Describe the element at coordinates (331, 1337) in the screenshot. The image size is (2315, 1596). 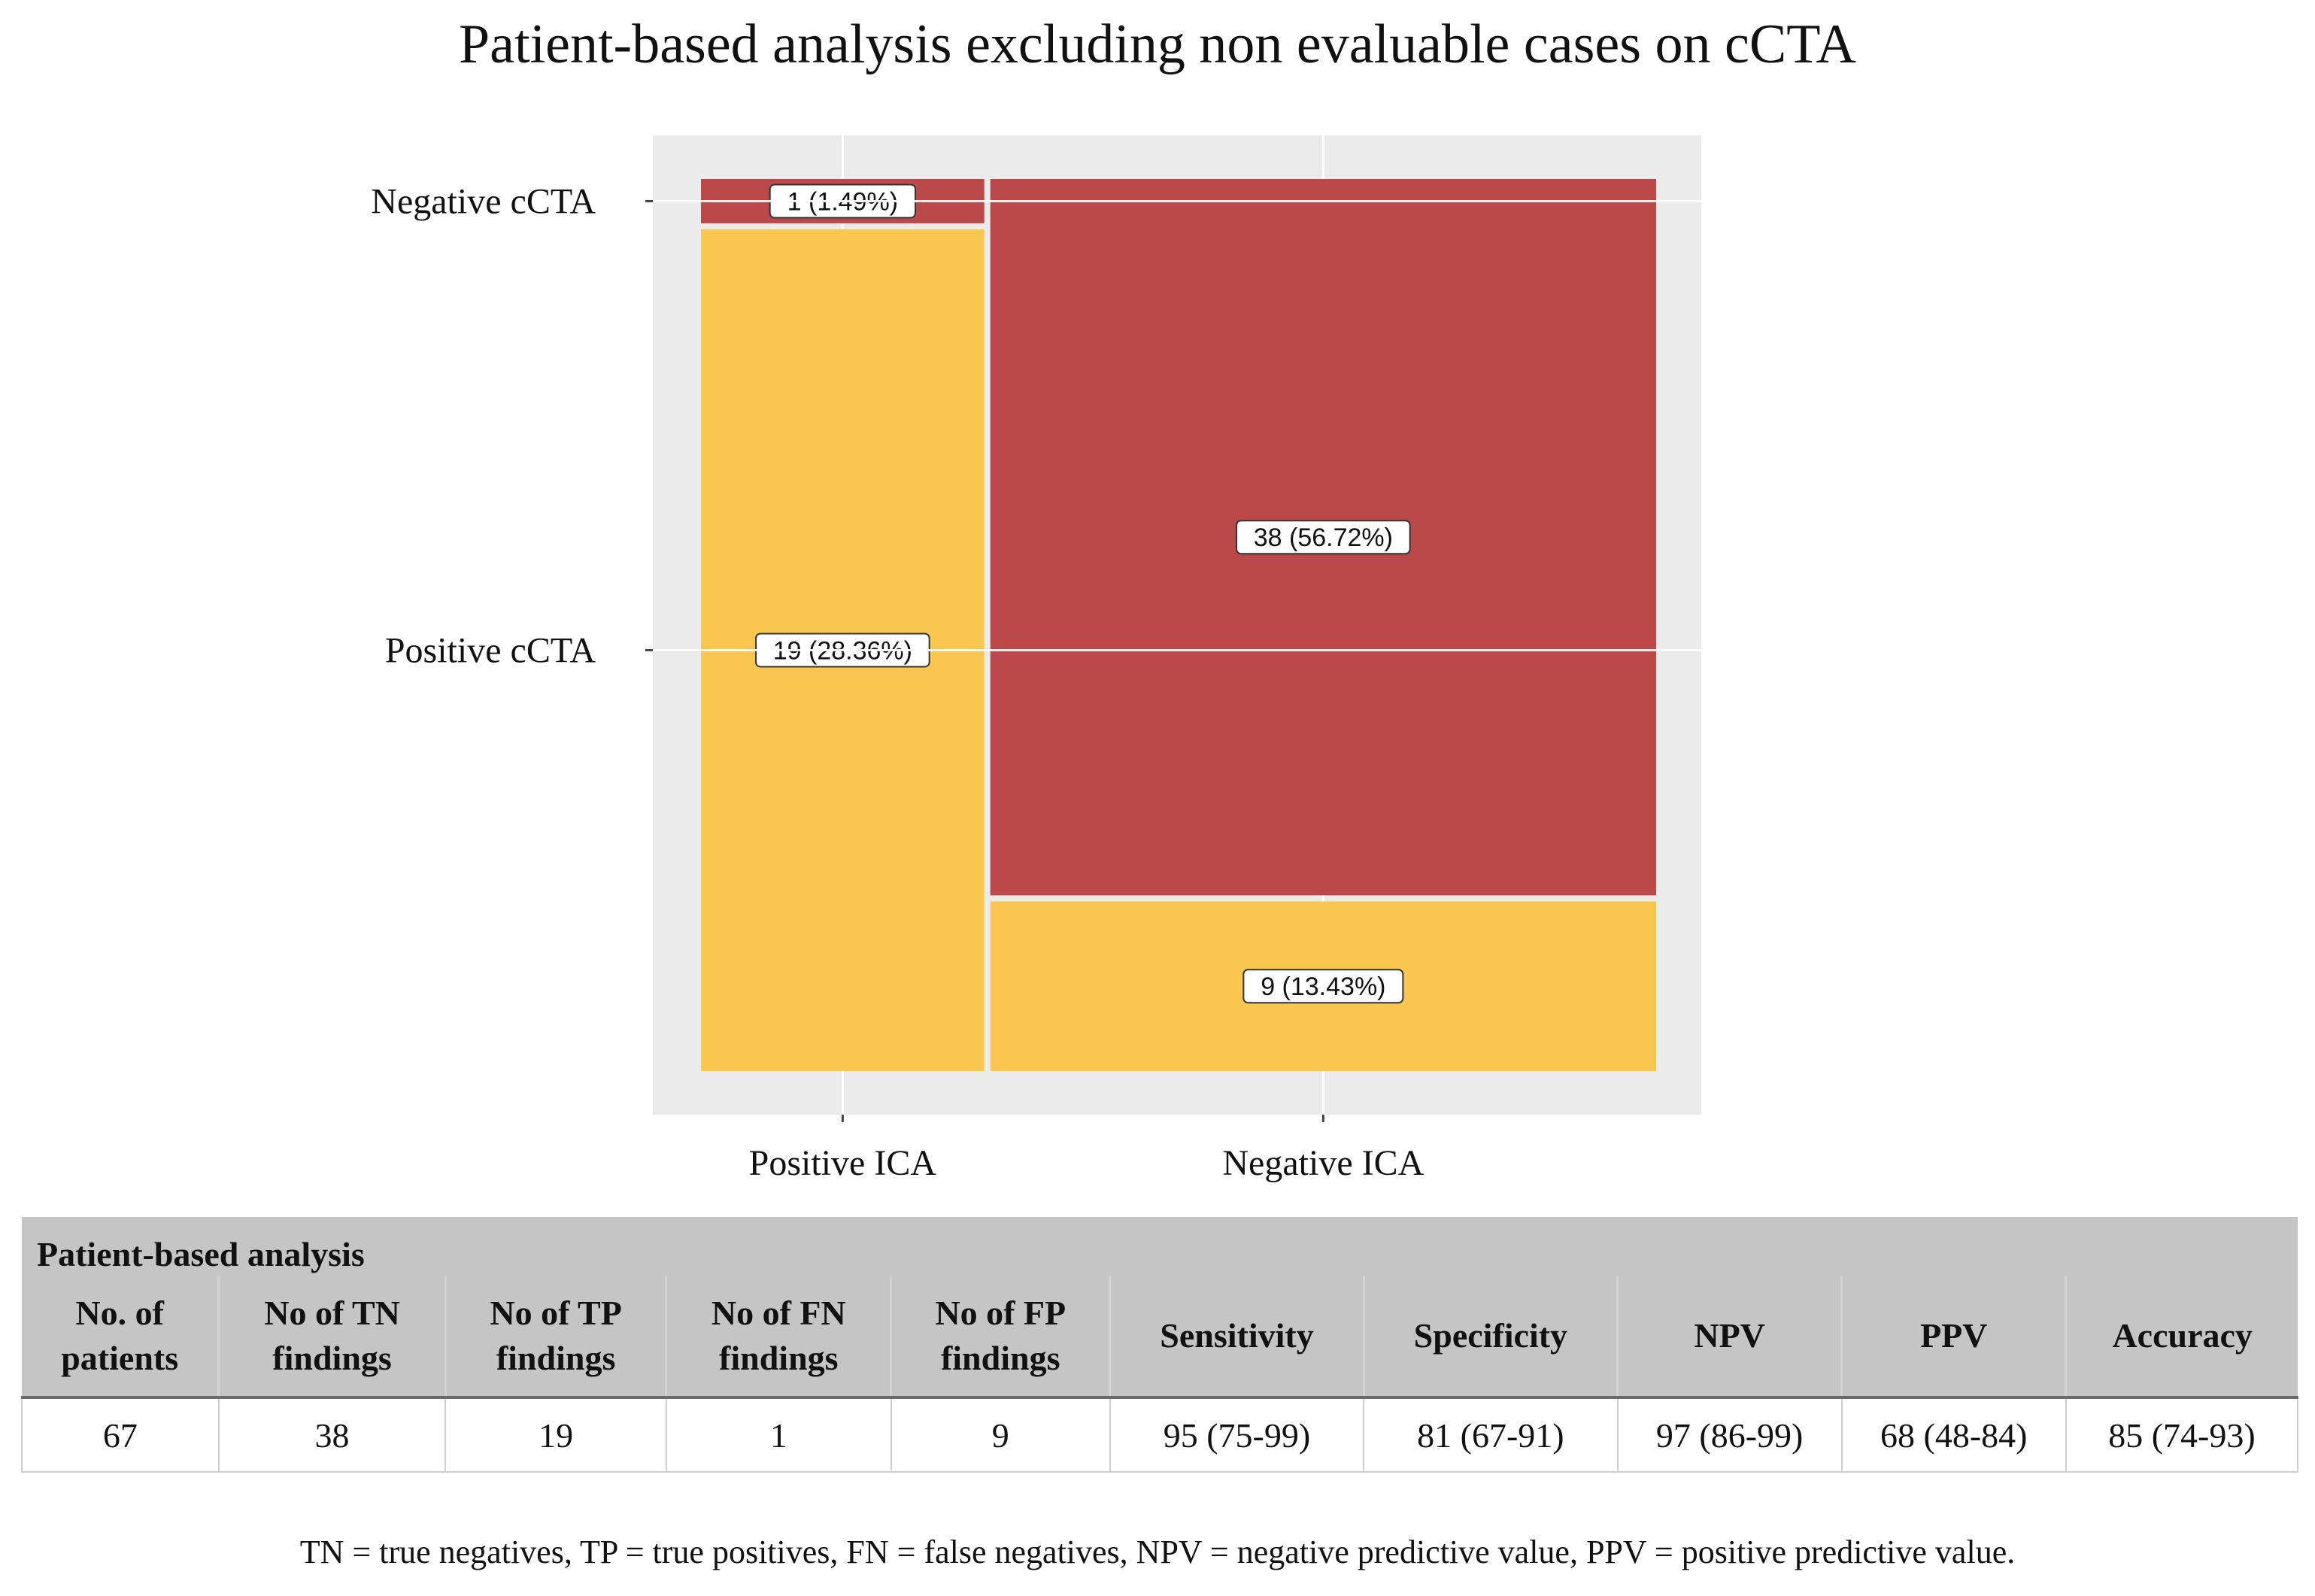
I see `table-header-cell: No of TN findings` at that location.